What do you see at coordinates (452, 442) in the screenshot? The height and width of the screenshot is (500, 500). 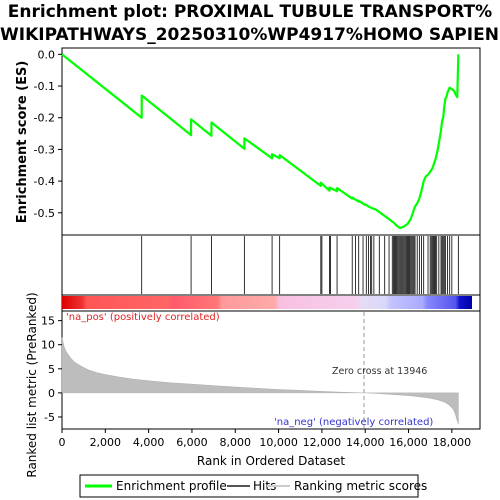 I see `xtick-label-9: 18,000` at bounding box center [452, 442].